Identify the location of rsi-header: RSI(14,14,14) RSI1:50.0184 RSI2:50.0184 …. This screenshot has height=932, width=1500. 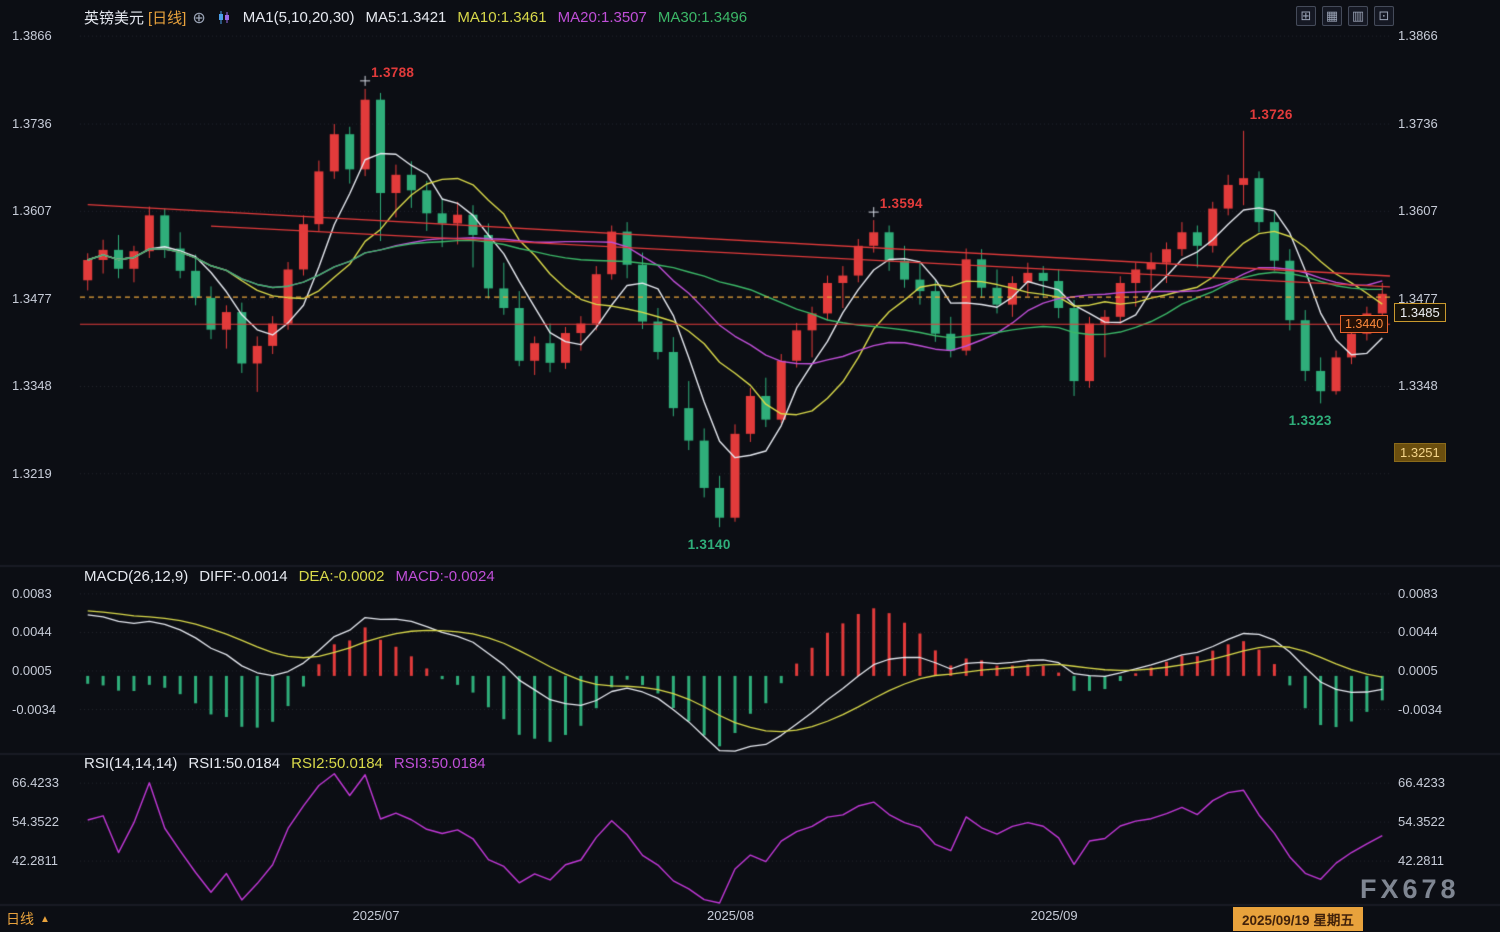
(285, 763).